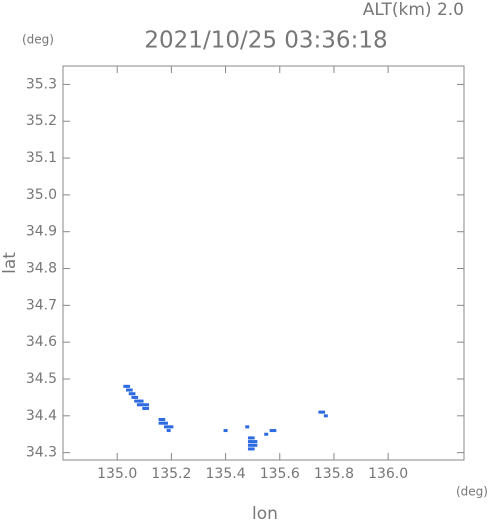 The image size is (491, 521). I want to click on y-tick-label: 35.0, so click(41, 195).